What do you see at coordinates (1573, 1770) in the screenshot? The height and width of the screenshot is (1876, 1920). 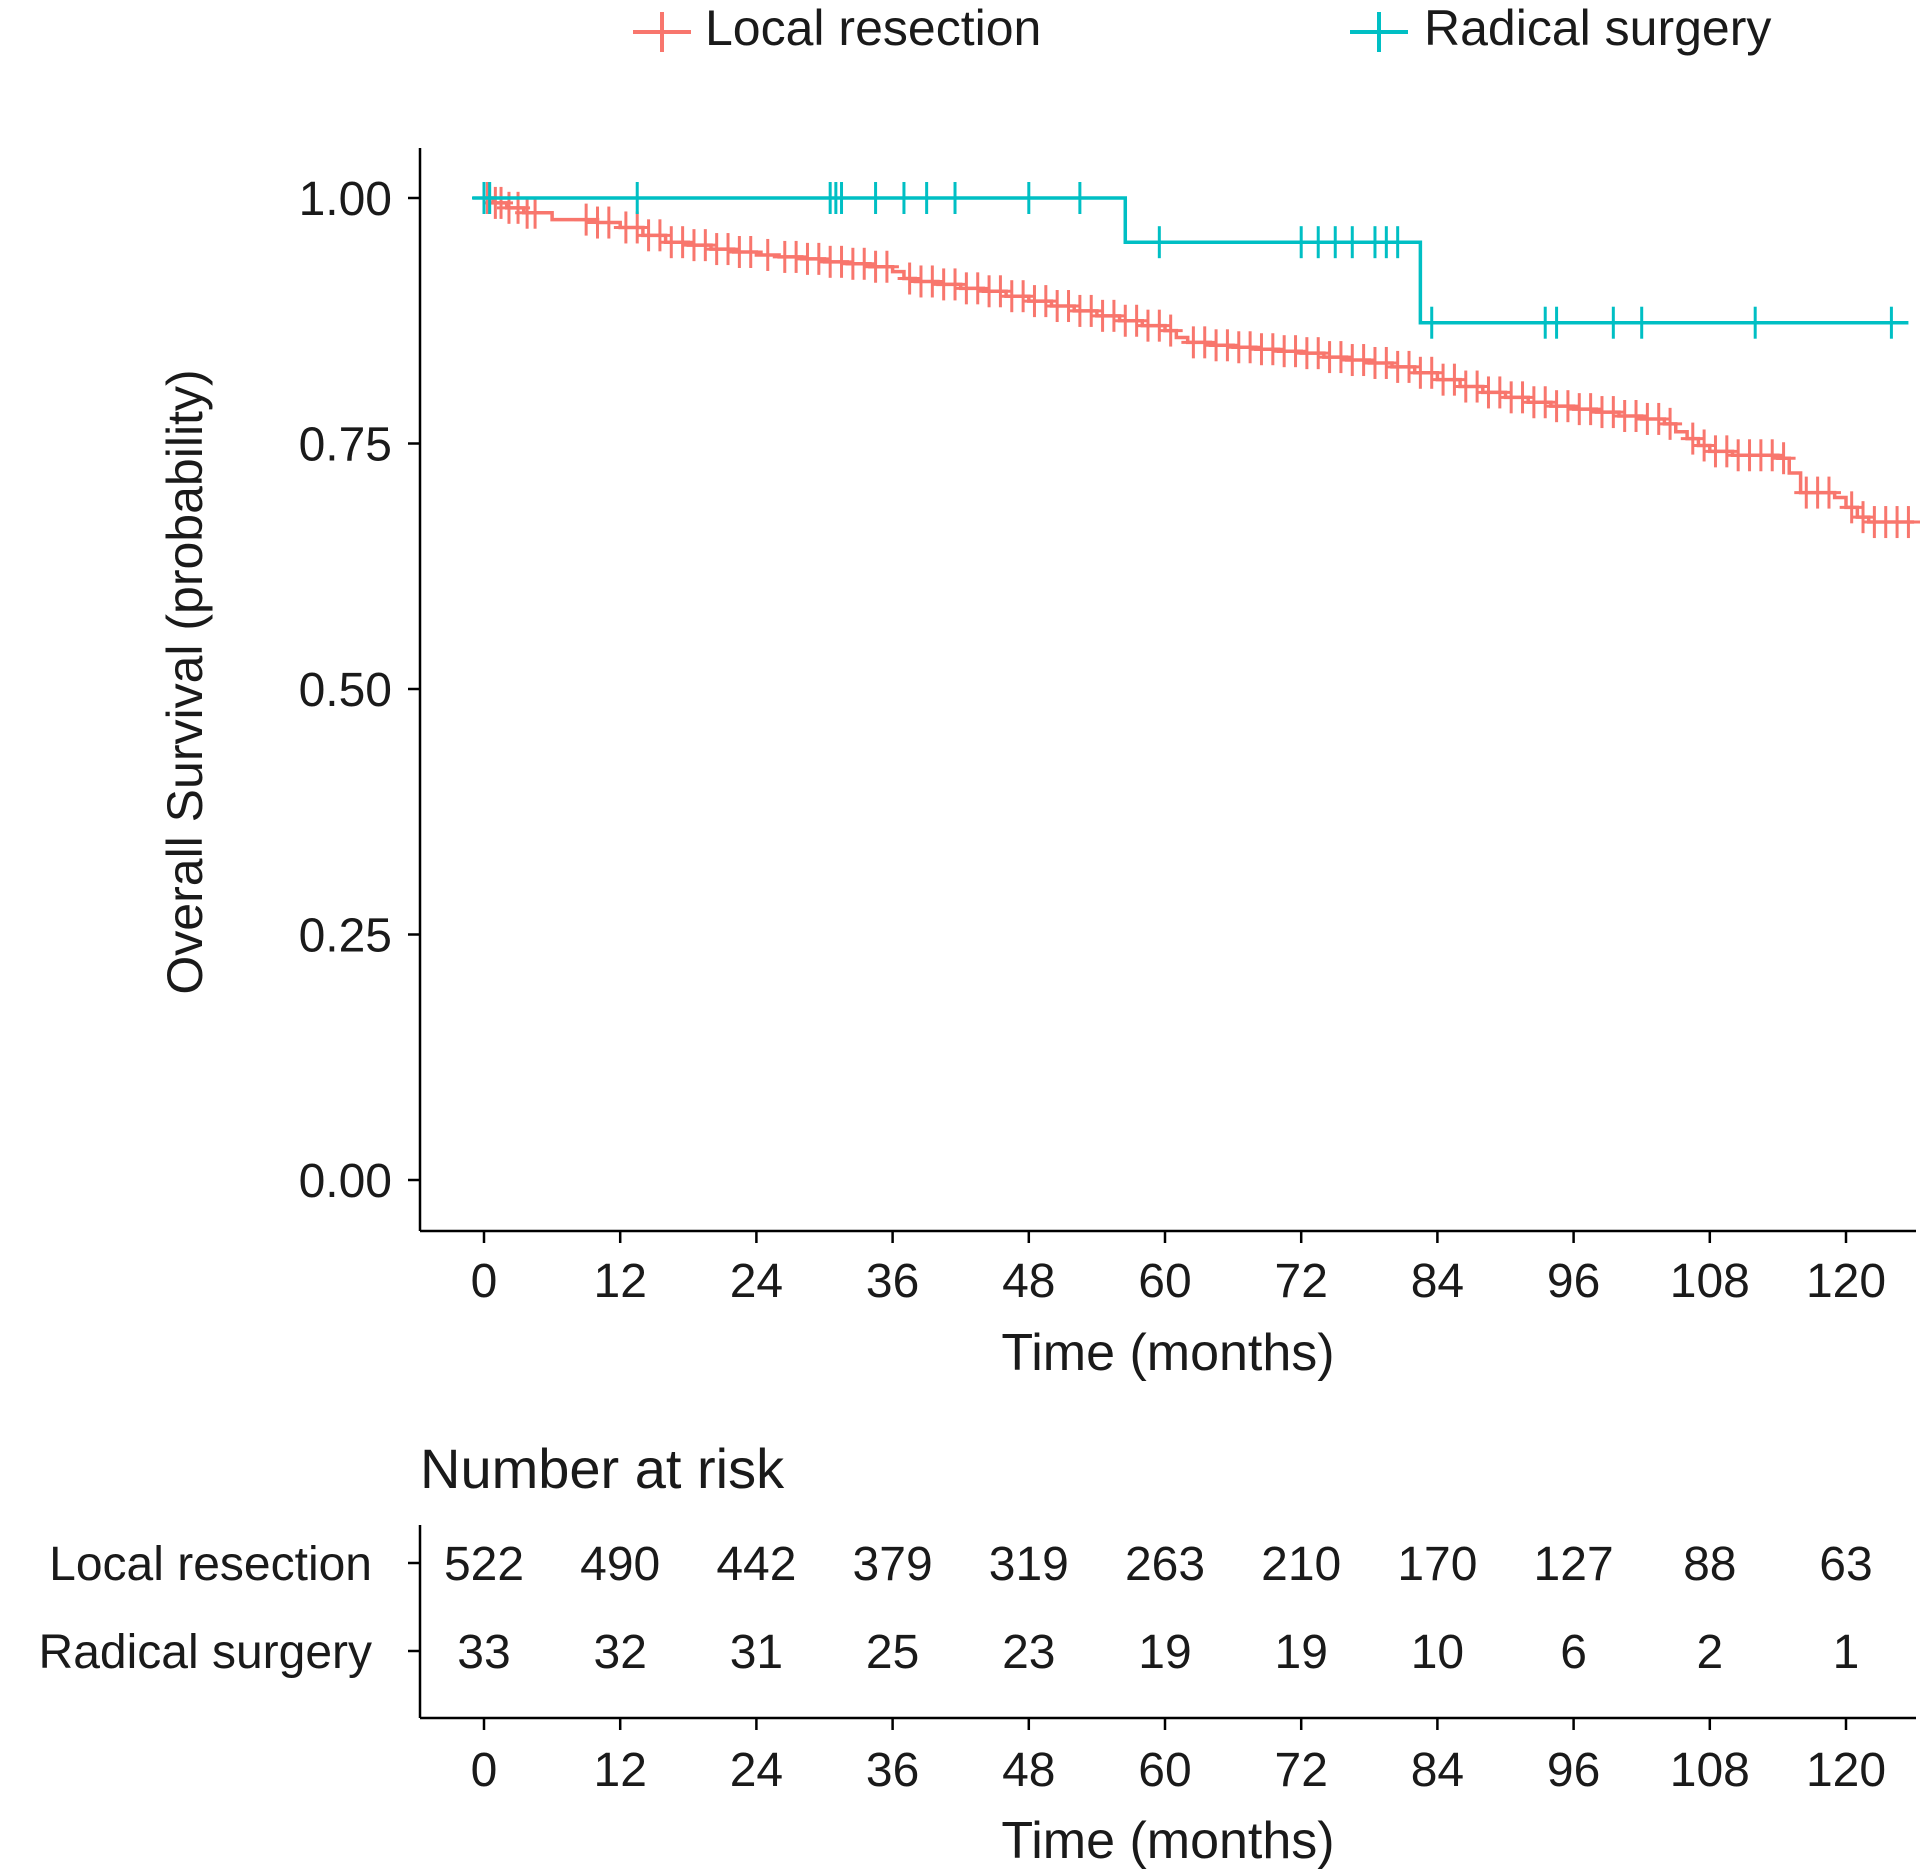 I see `risk-x-tick-label: 96` at bounding box center [1573, 1770].